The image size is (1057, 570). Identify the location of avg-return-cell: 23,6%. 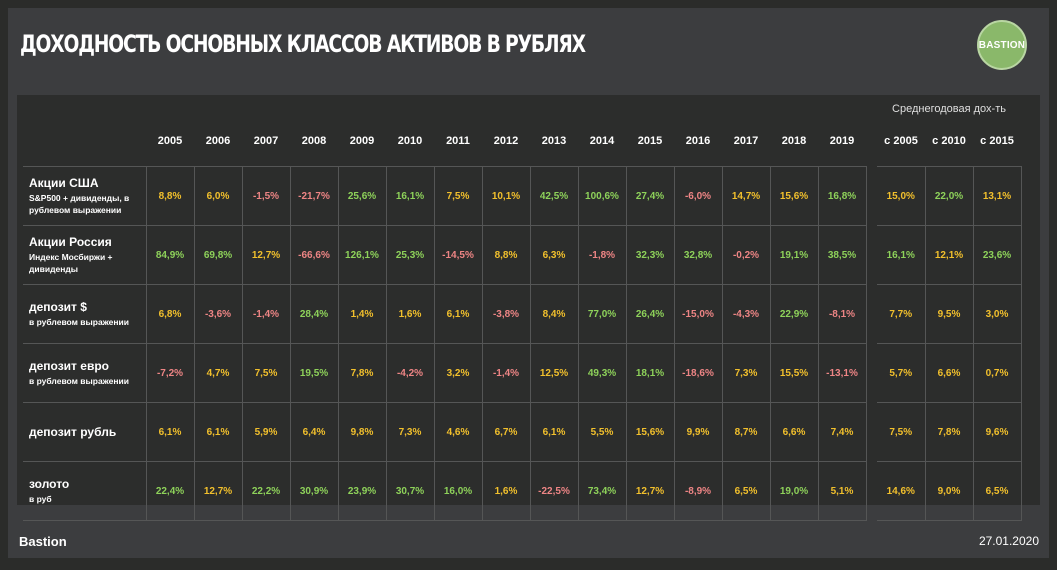
(997, 255).